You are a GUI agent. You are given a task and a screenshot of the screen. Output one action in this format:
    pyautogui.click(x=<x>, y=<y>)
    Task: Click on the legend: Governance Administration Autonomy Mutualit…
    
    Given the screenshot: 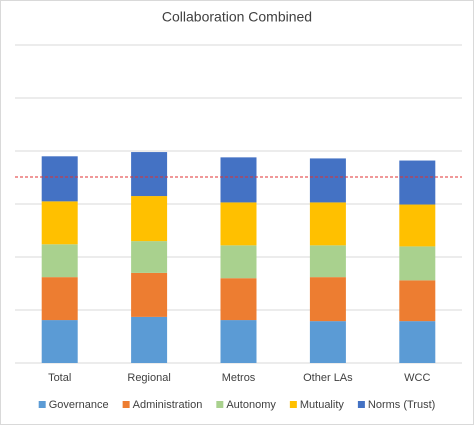 What is the action you would take?
    pyautogui.click(x=236, y=405)
    